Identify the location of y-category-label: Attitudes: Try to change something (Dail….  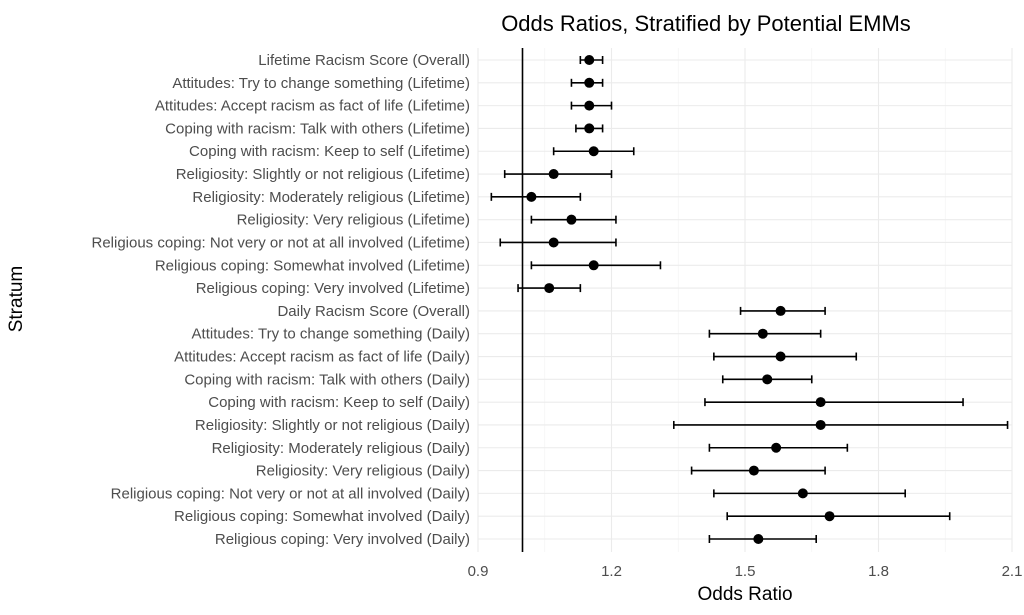
(331, 334).